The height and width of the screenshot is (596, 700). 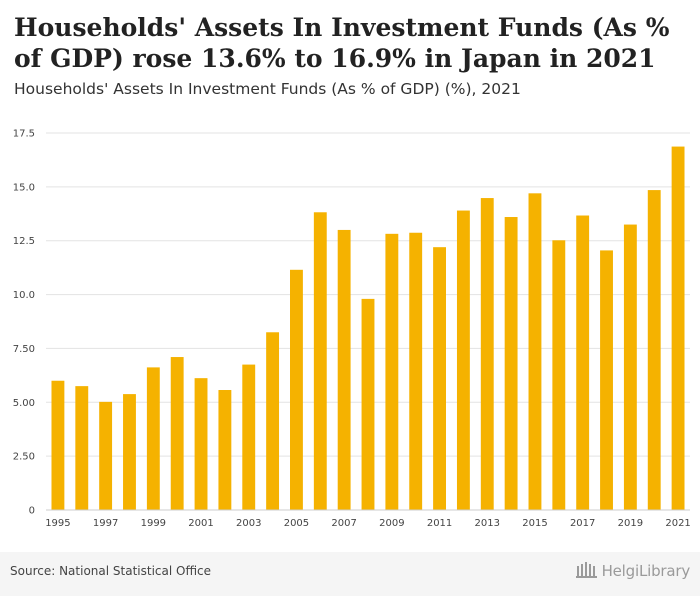 What do you see at coordinates (24, 457) in the screenshot?
I see `y-tick-label: 2.50` at bounding box center [24, 457].